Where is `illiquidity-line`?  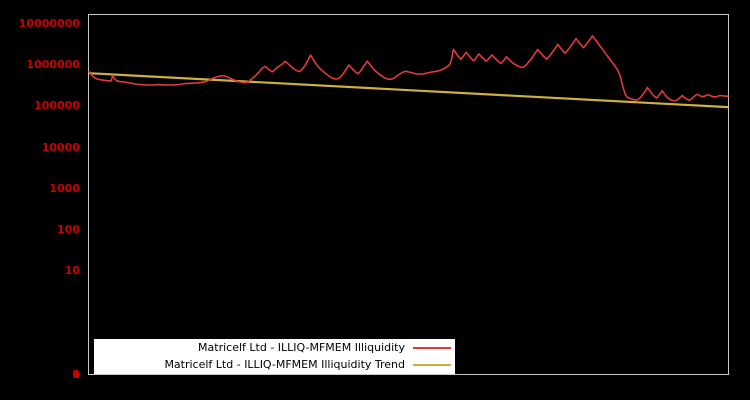
illiquidity-line is located at coordinates (408, 68).